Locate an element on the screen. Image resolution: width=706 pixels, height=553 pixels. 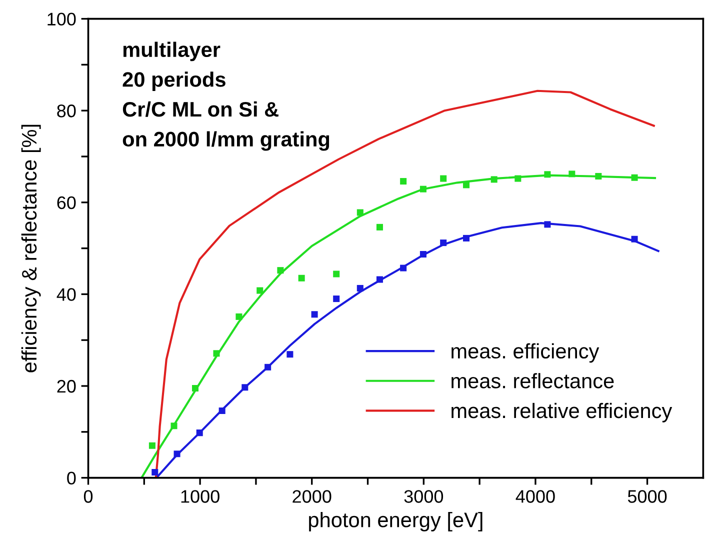
legend-label: meas. reflectance is located at coordinates (533, 380).